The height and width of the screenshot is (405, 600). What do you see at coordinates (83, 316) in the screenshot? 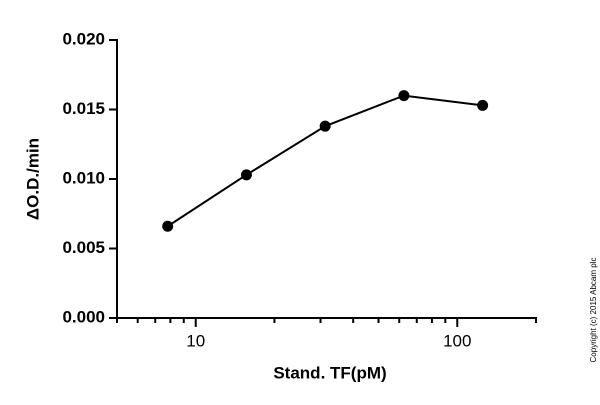
I see `y-tick-label: 0.000` at bounding box center [83, 316].